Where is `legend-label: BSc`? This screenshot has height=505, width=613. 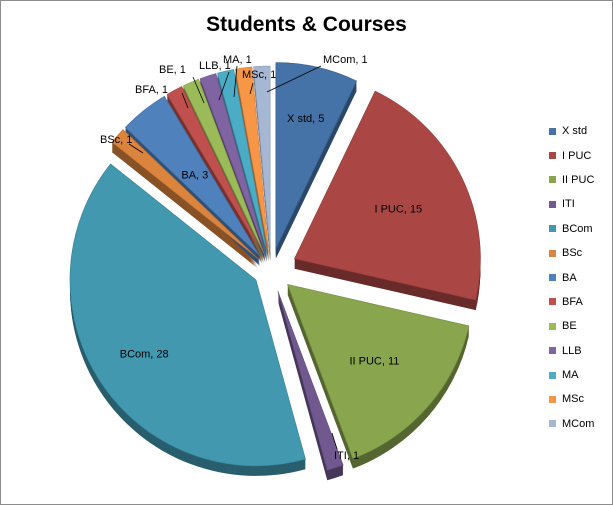
legend-label: BSc is located at coordinates (572, 253).